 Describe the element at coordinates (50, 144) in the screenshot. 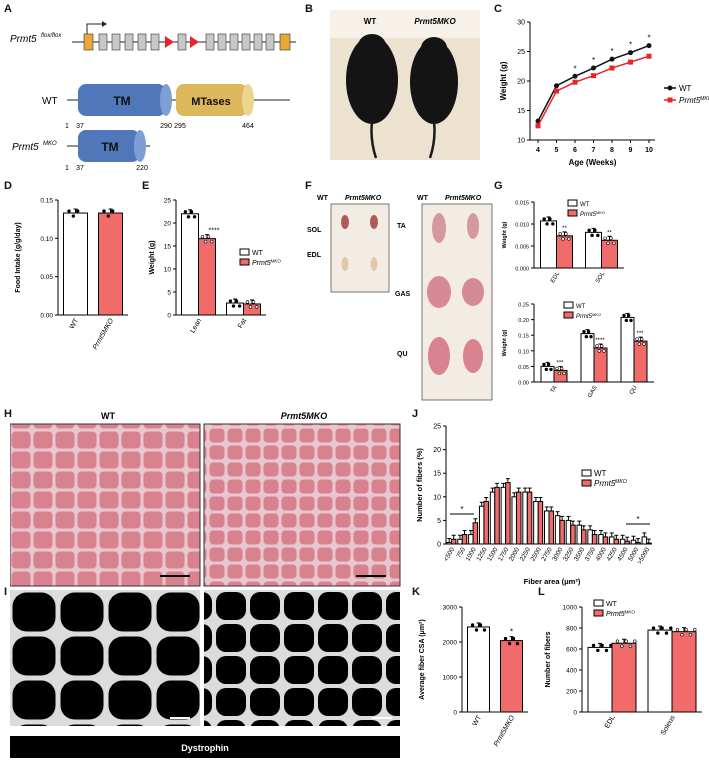

I see `mko-protein-sup: MKO` at that location.